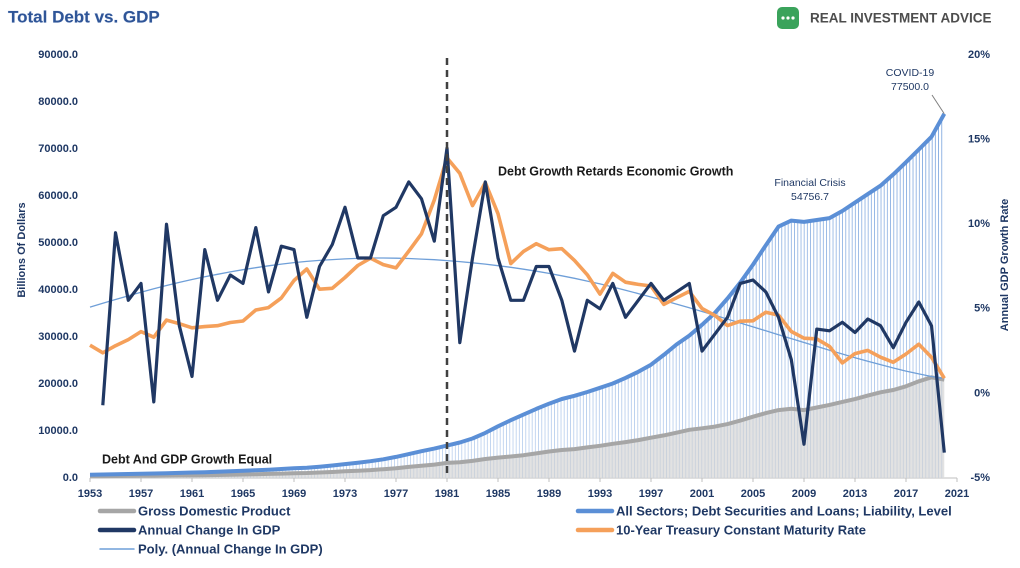 The width and height of the screenshot is (1020, 568). What do you see at coordinates (982, 393) in the screenshot?
I see `y2-tick-label: 0%` at bounding box center [982, 393].